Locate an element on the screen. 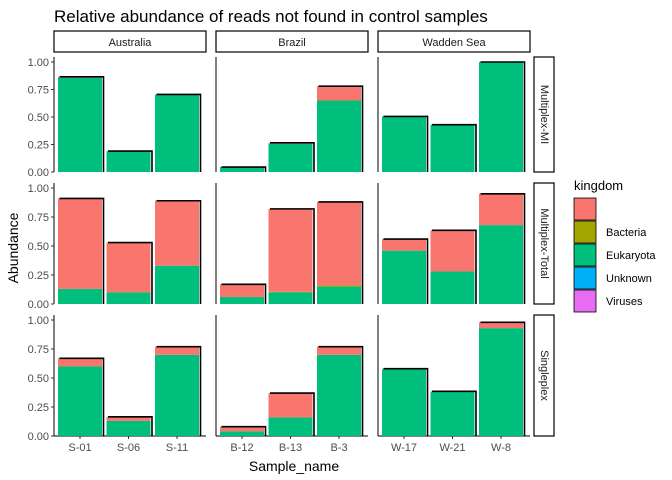 The width and height of the screenshot is (672, 480). legend-title: kingdom is located at coordinates (598, 185).